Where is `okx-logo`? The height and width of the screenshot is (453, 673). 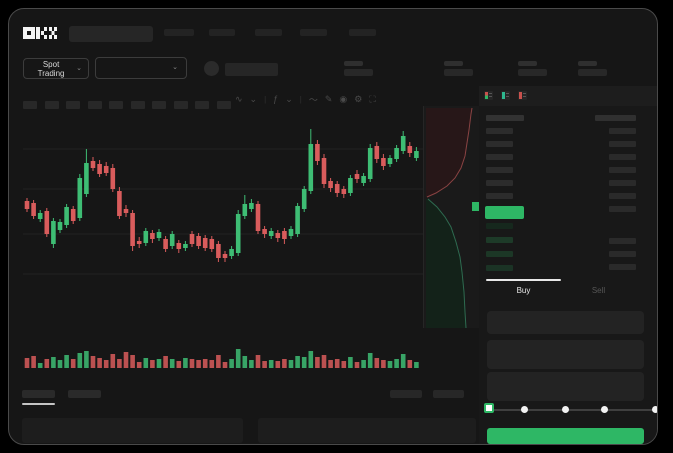 okx-logo is located at coordinates (40, 33).